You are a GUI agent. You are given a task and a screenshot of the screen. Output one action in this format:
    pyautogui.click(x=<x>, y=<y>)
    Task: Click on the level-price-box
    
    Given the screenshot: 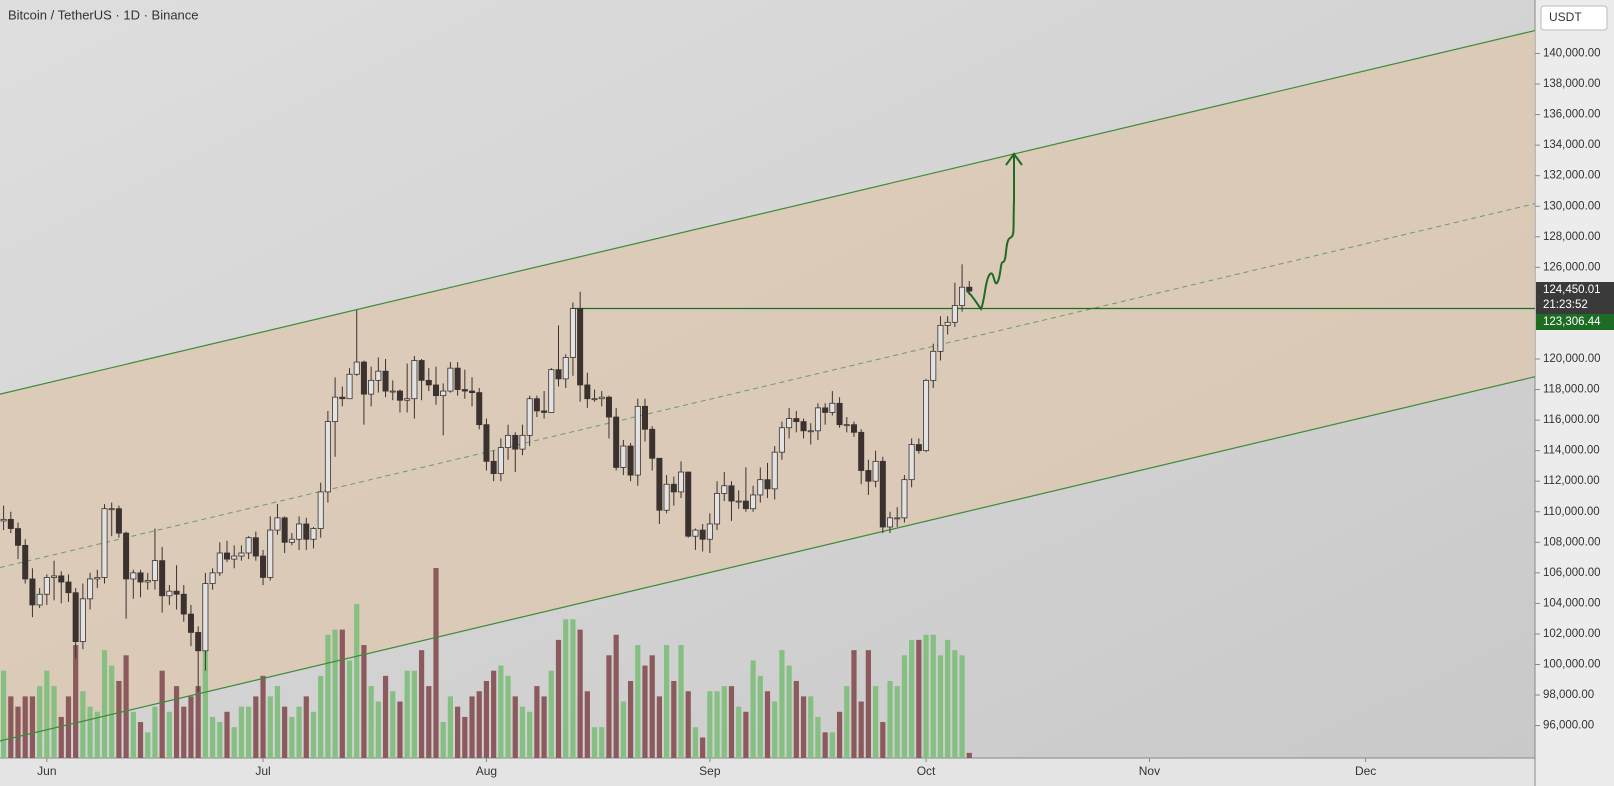 What is the action you would take?
    pyautogui.click(x=1575, y=322)
    